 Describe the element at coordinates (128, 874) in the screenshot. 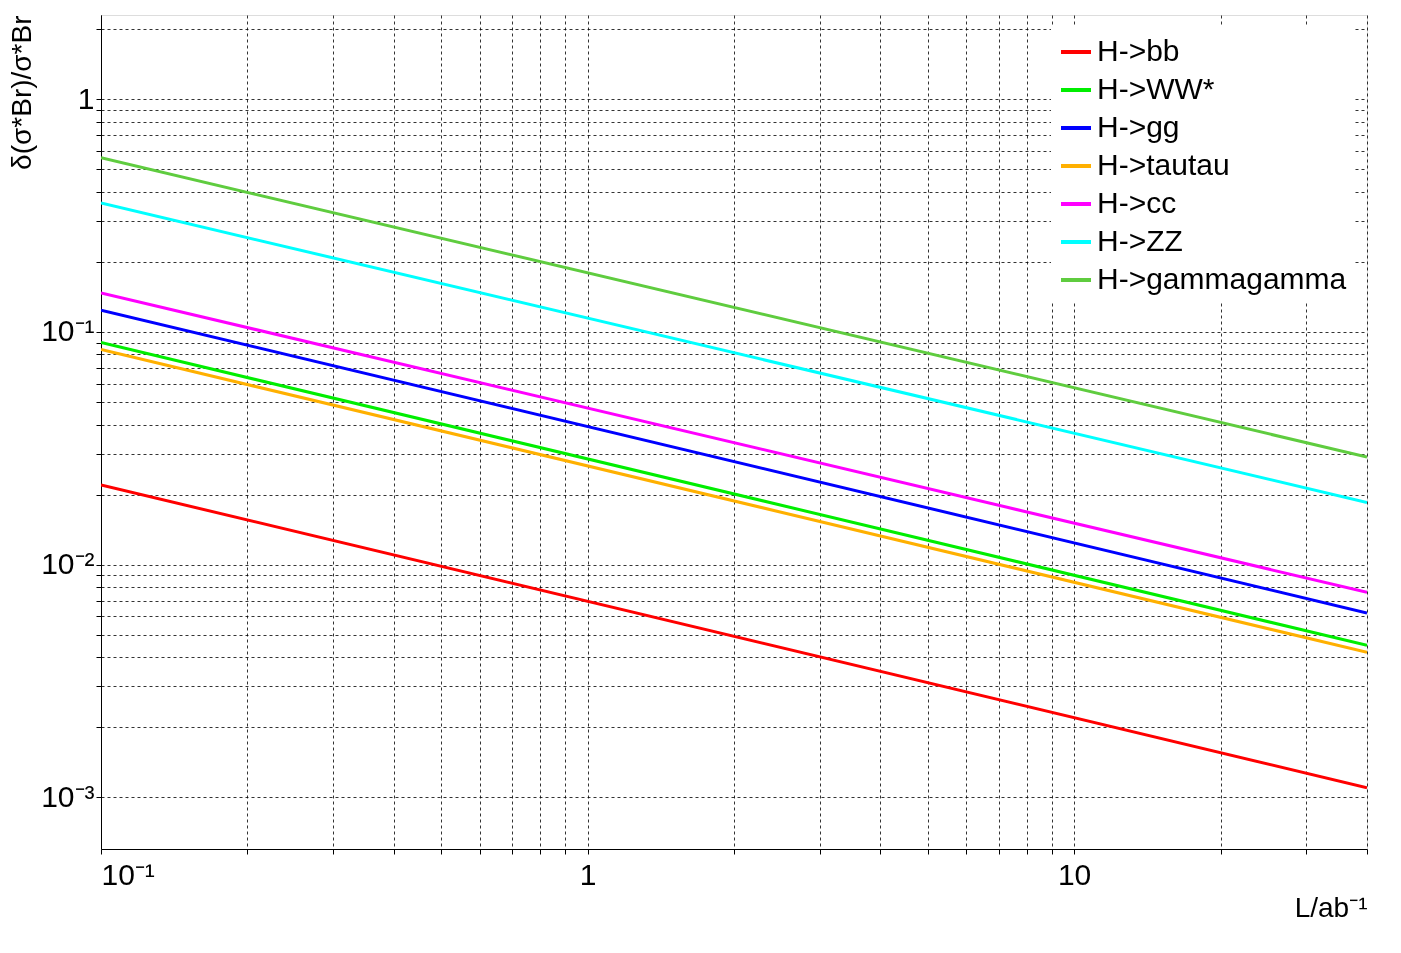

I see `x-tick-label: 10⁻¹` at that location.